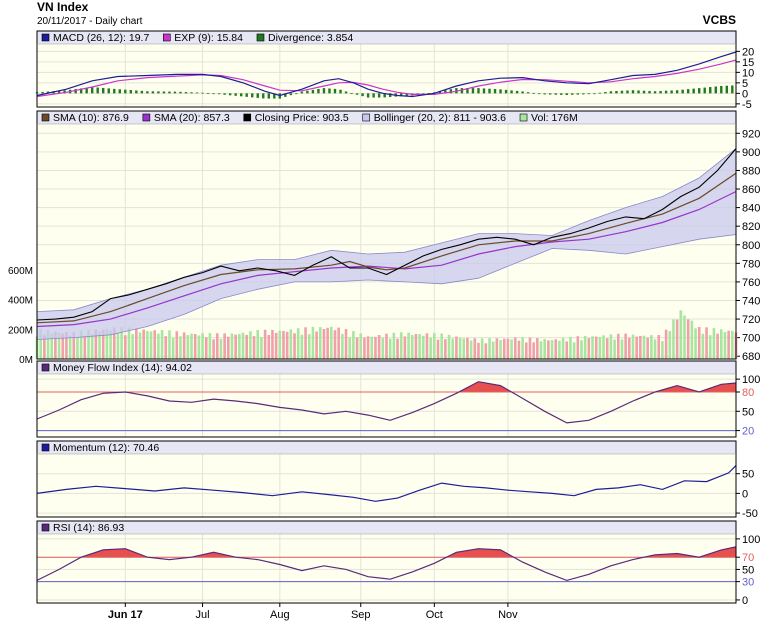 This screenshot has width=773, height=636. Describe the element at coordinates (386, 483) in the screenshot. I see `momentum-line` at that location.